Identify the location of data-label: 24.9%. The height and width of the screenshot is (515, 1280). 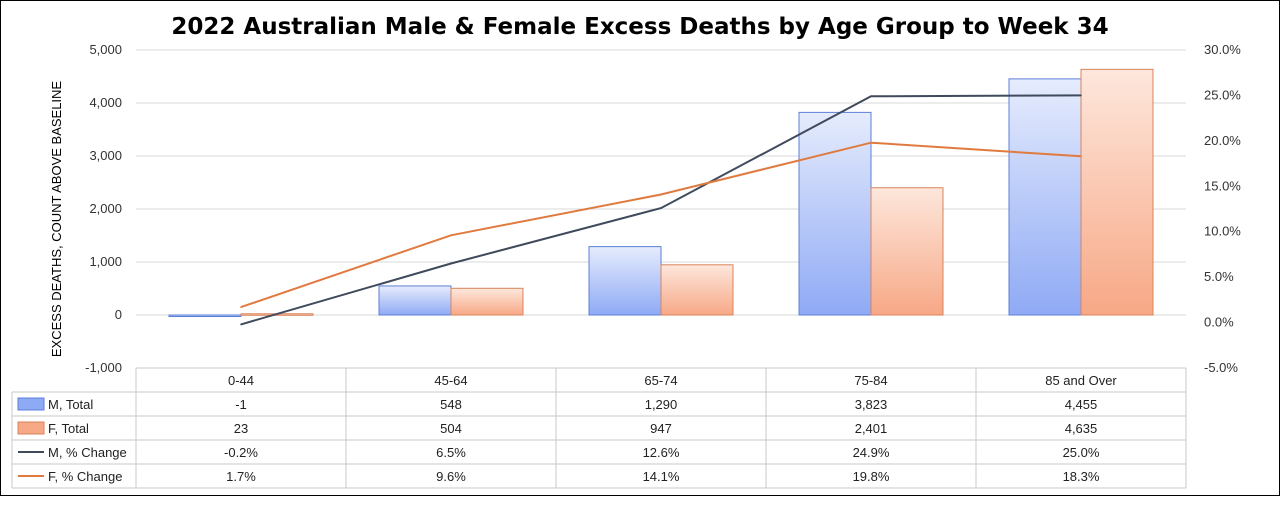
(871, 452).